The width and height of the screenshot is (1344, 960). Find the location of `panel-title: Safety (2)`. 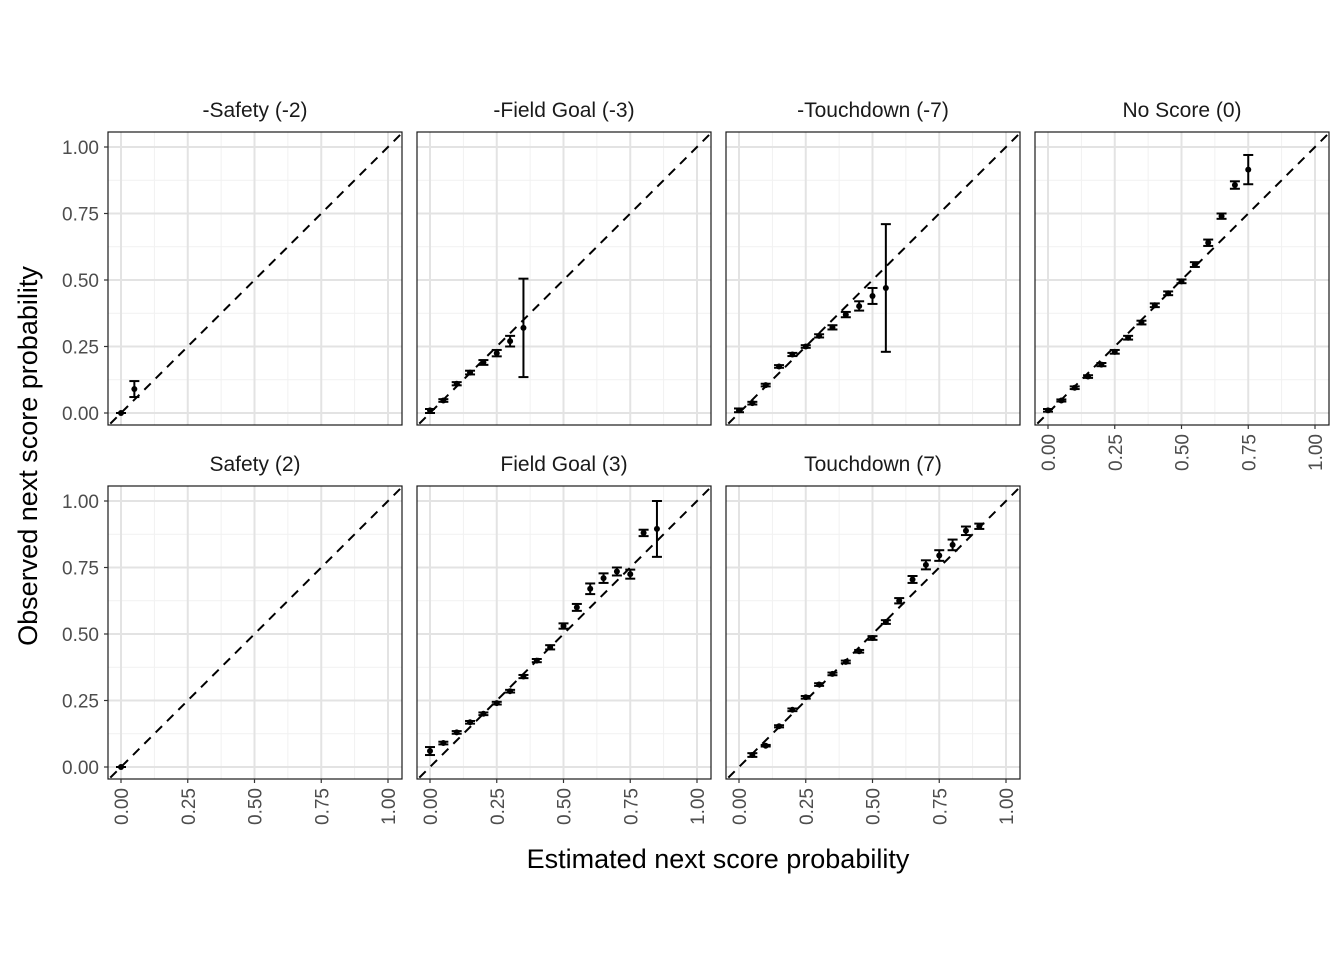

panel-title: Safety (2) is located at coordinates (254, 464).